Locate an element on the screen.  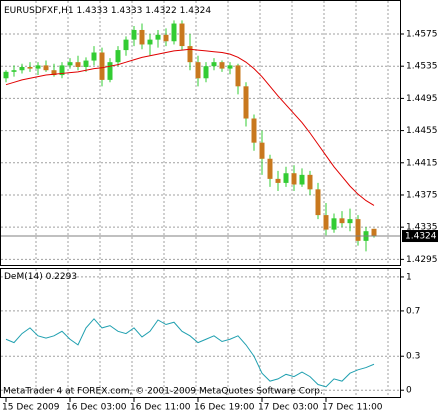
last-open: 1.4333 is located at coordinates (93, 11).